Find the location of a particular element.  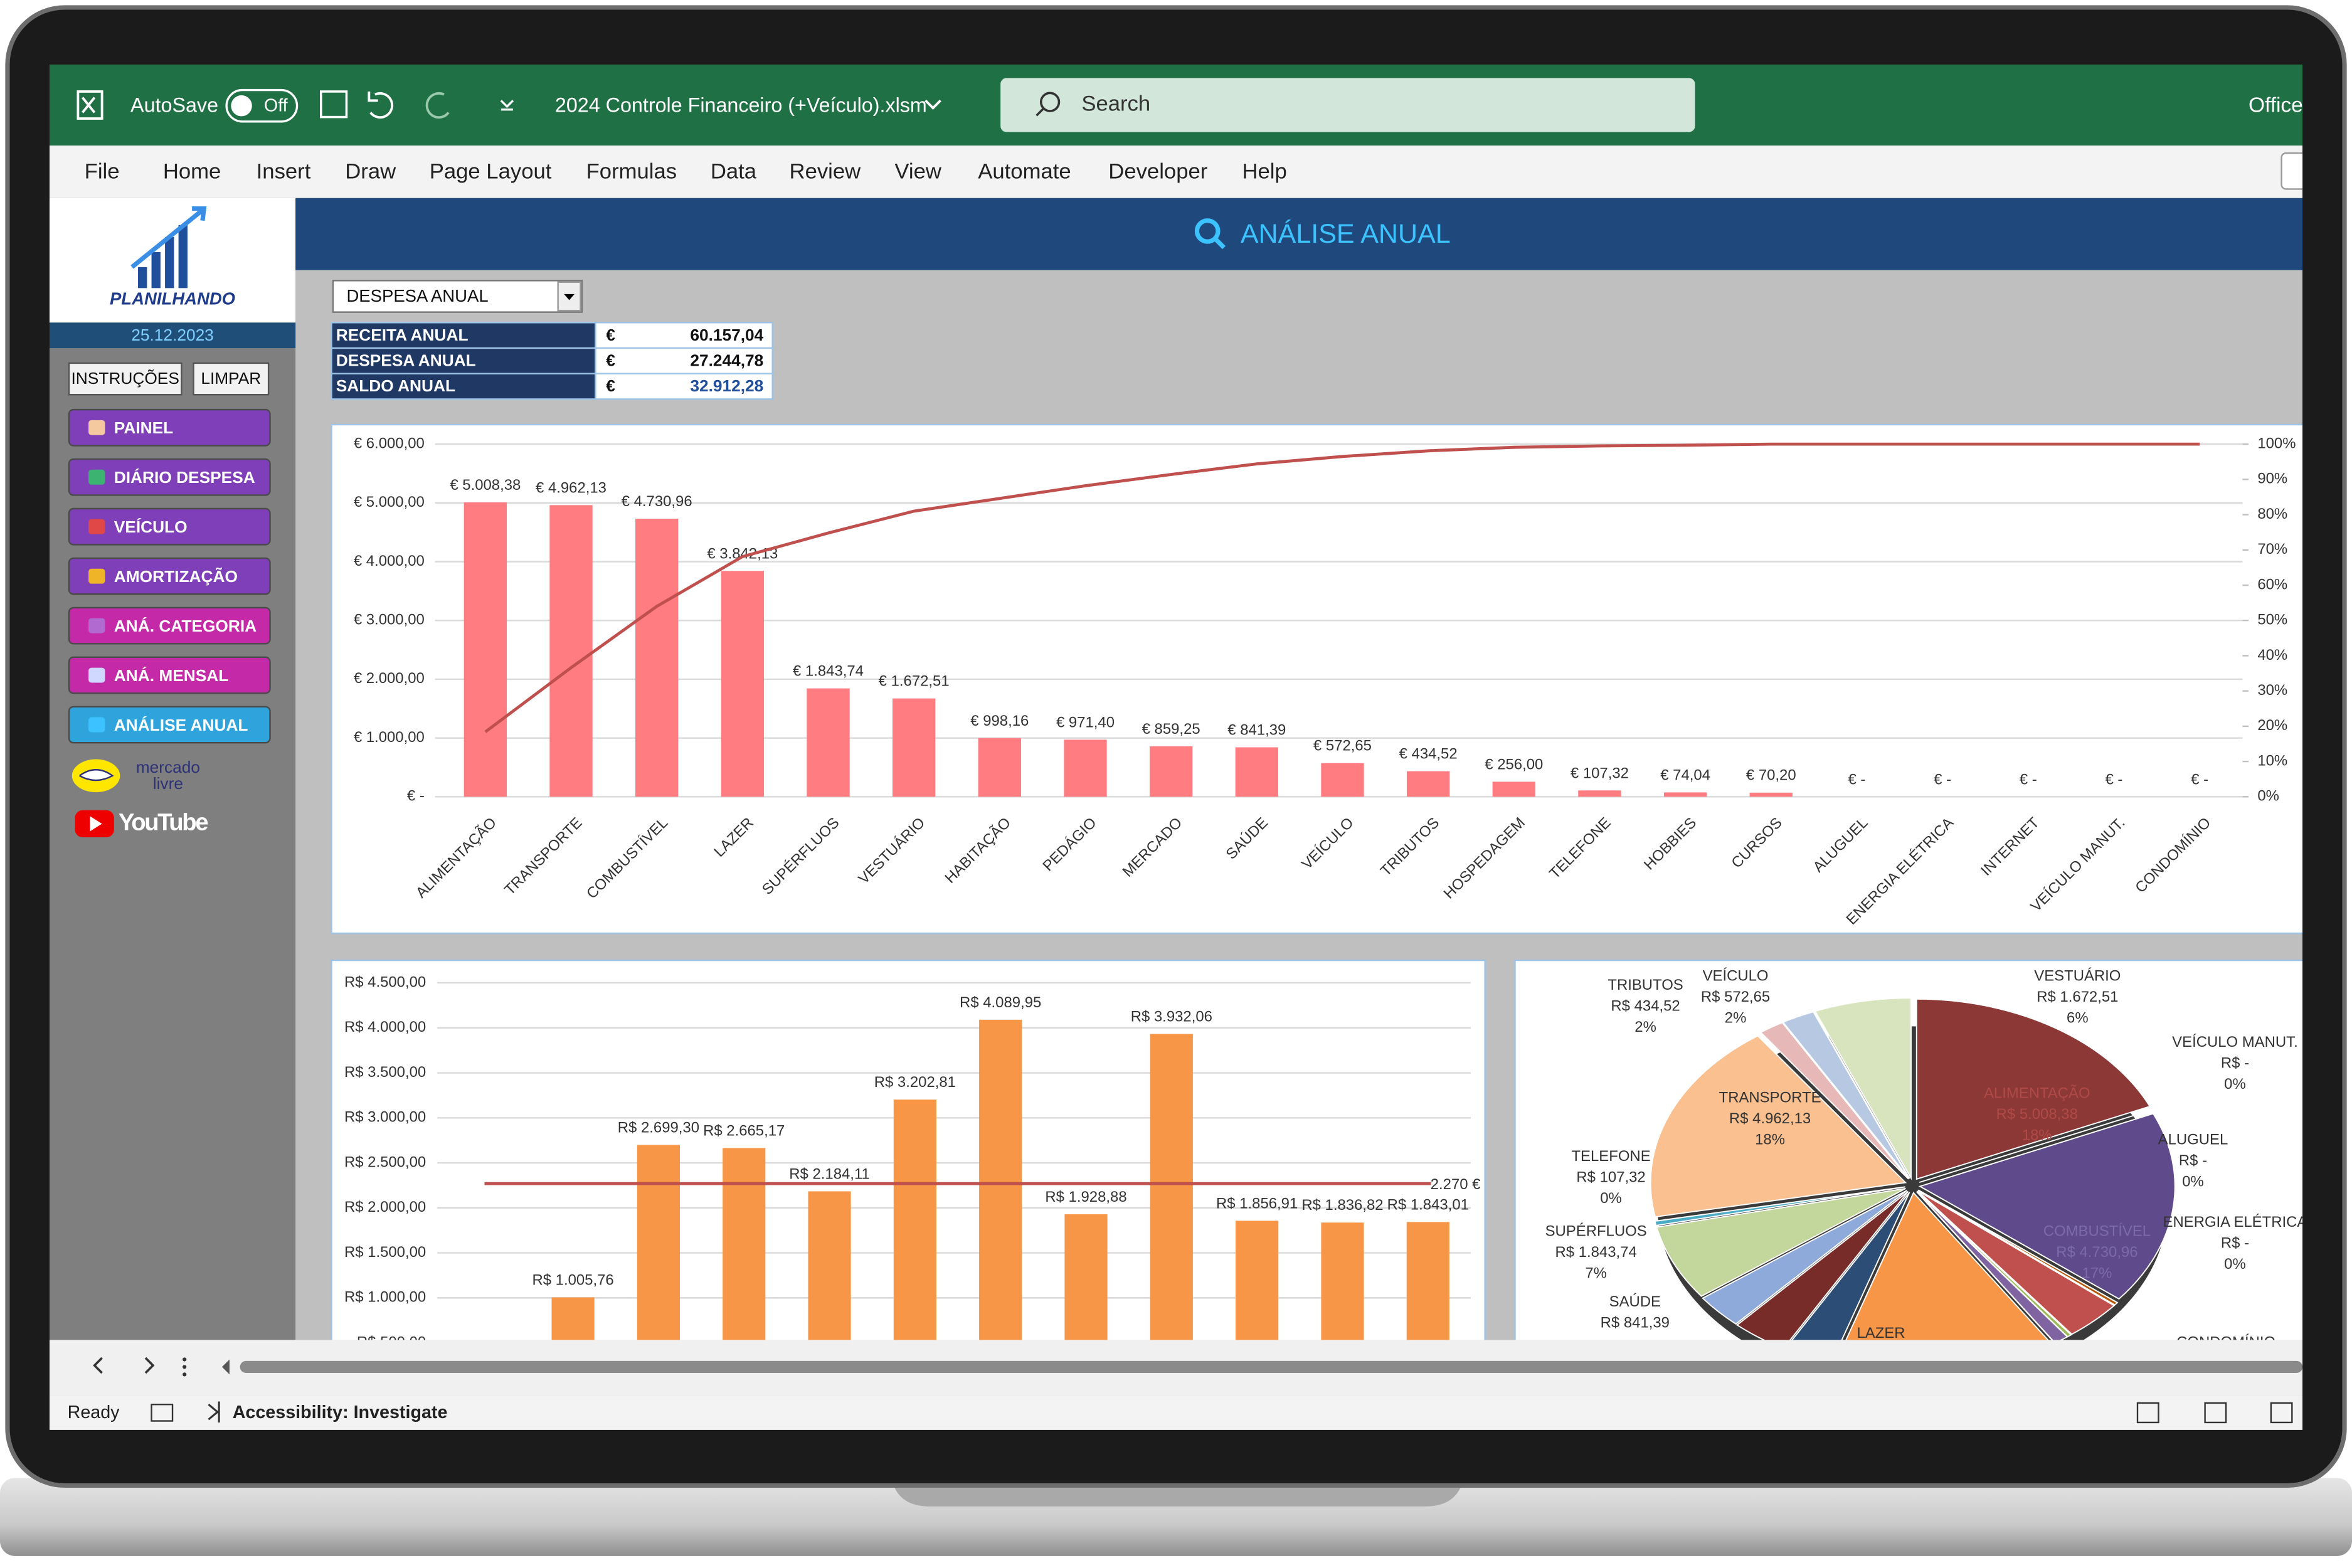

menu-label: ANÁLISE ANUAL is located at coordinates (181, 725).